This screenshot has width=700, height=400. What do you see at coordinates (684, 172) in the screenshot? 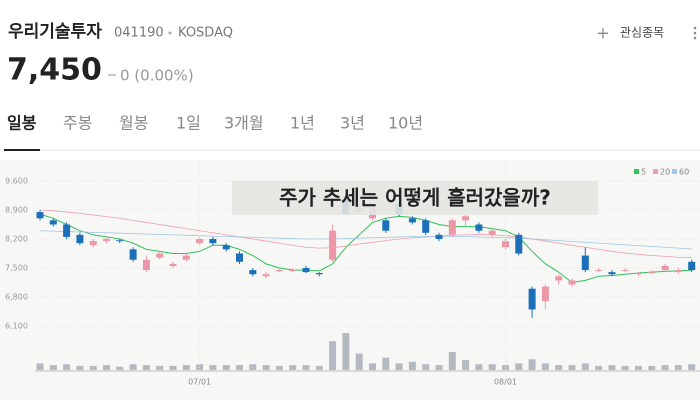
I see `legend-label: 60` at bounding box center [684, 172].